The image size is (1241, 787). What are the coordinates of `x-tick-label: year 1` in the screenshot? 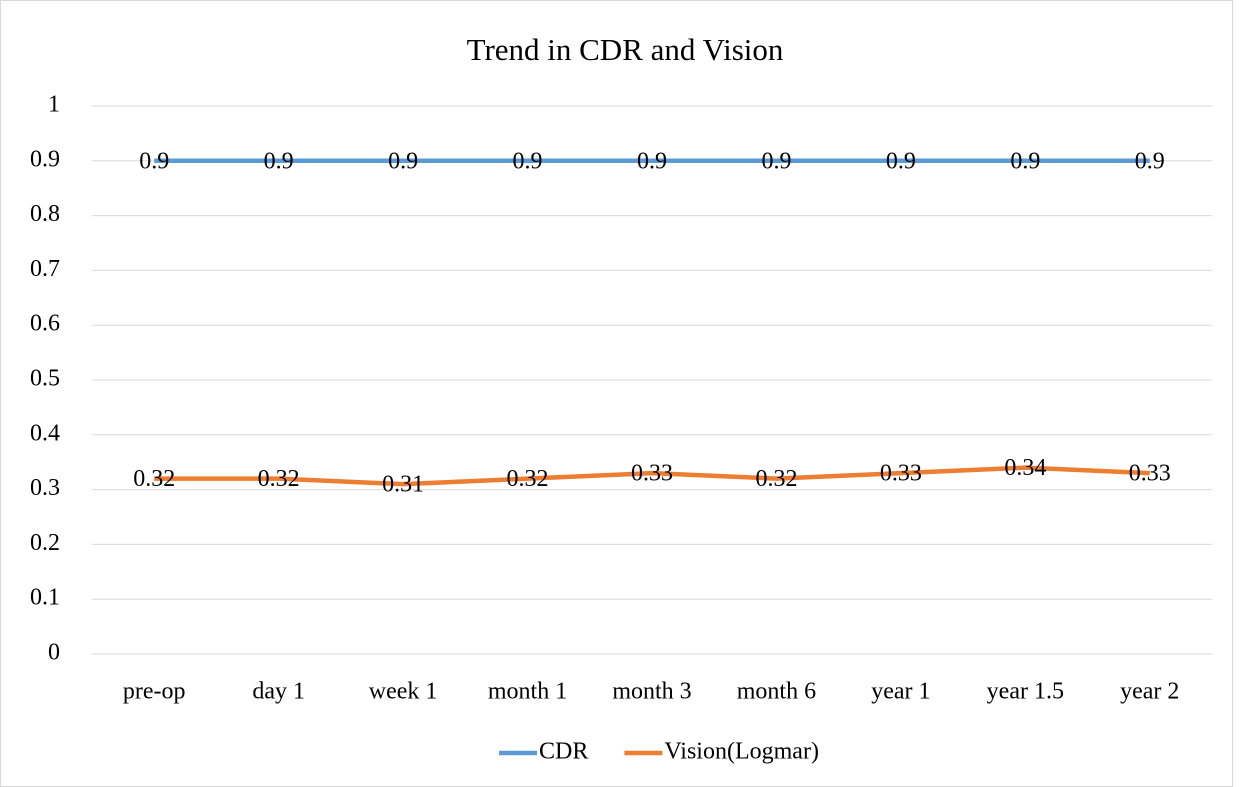 It's located at (900, 692).